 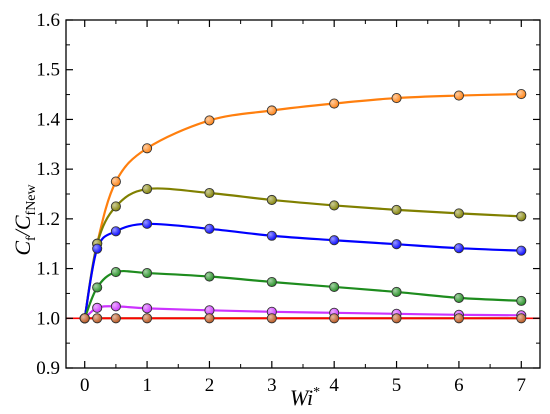 What do you see at coordinates (85, 385) in the screenshot?
I see `x-tick-label: 0` at bounding box center [85, 385].